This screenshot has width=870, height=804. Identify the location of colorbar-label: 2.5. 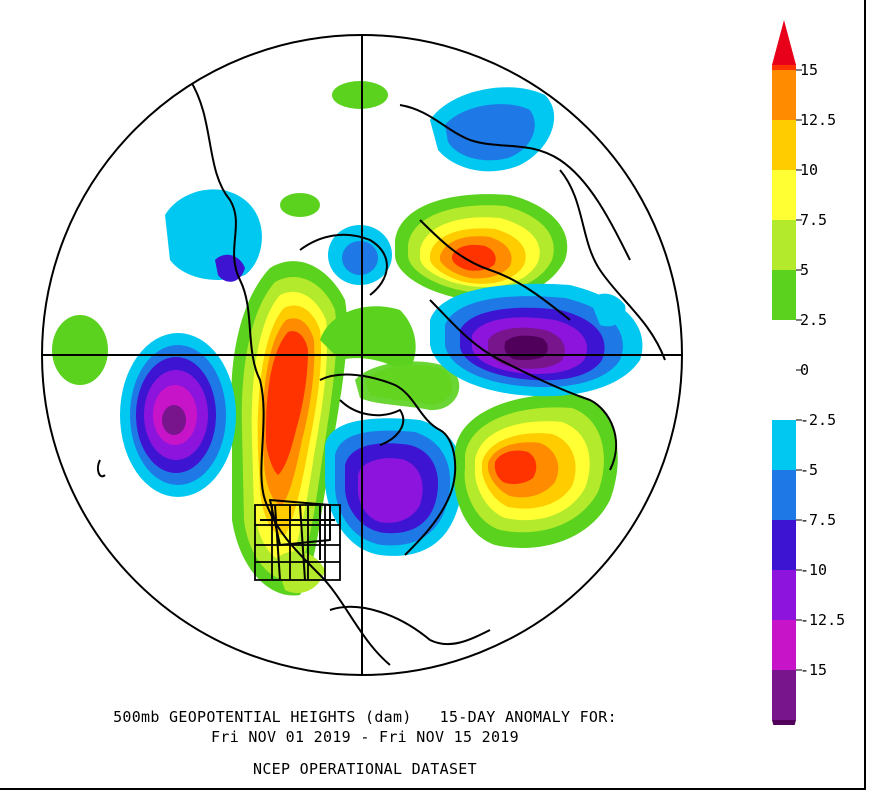
(813, 320).